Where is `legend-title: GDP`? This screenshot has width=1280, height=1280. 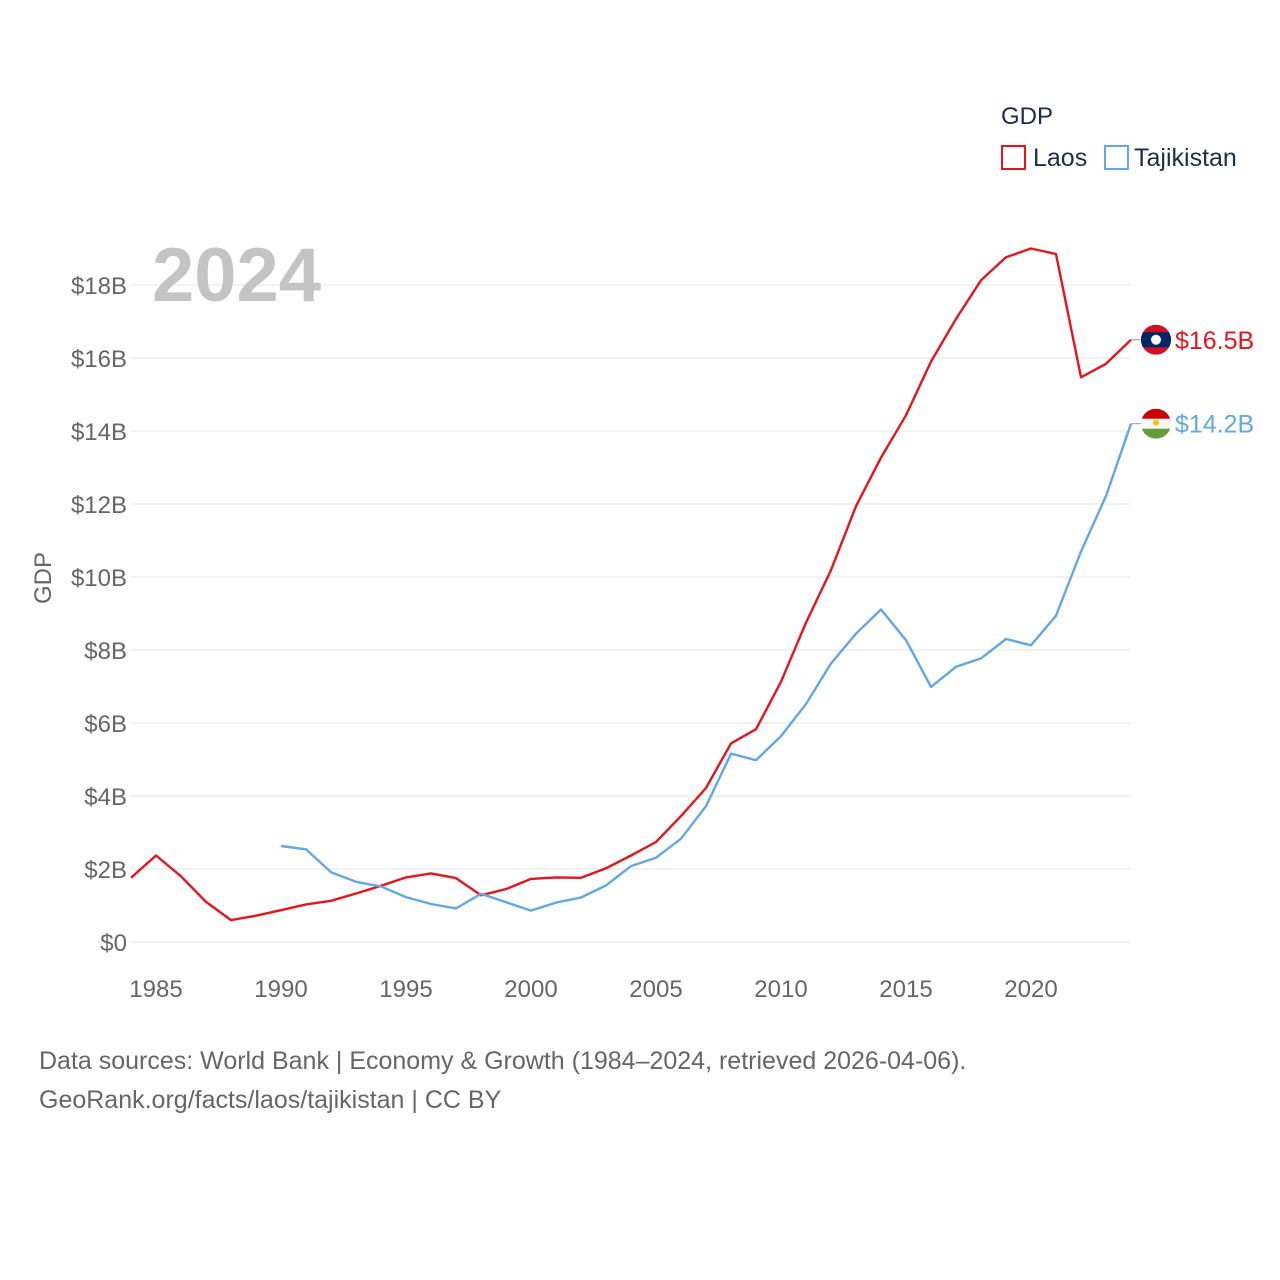
legend-title: GDP is located at coordinates (1027, 116).